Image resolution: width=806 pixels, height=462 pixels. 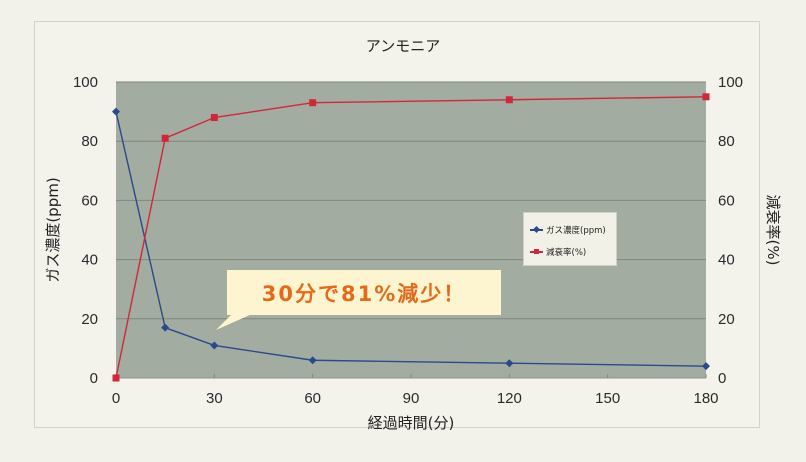 I want to click on legend-item-decay-rate: 減衰率(%), so click(x=558, y=252).